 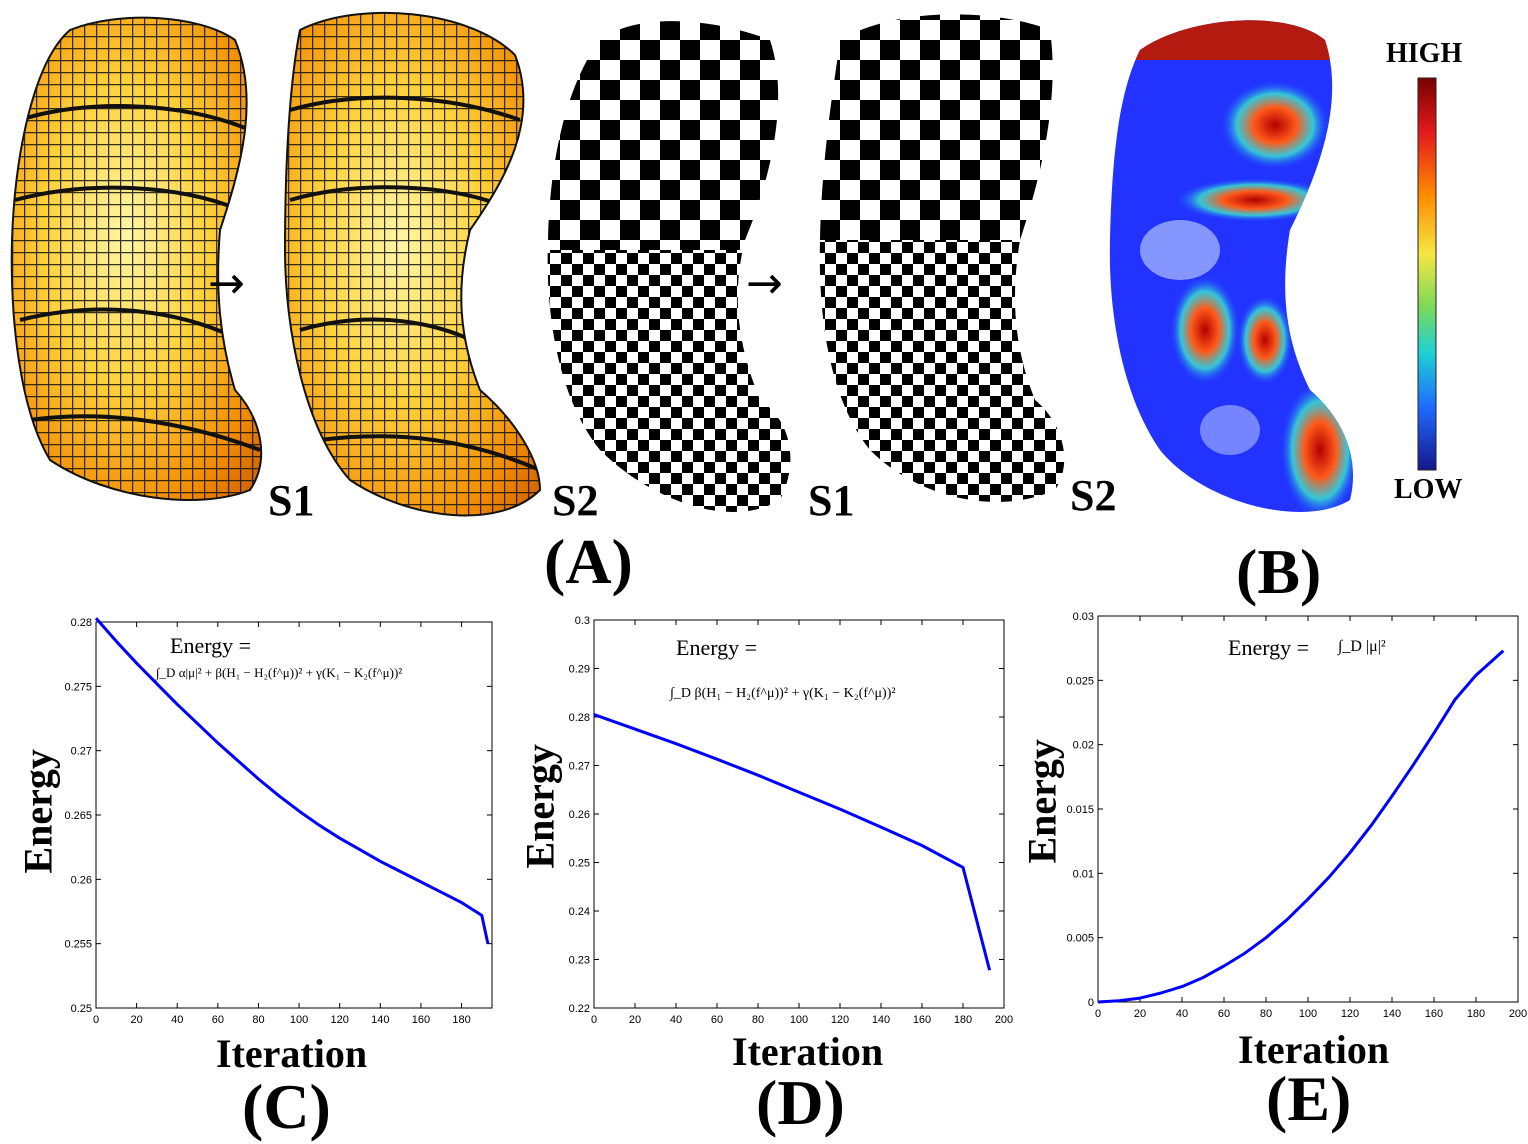 What do you see at coordinates (717, 647) in the screenshot?
I see `chart-d-formula-title: Energy =` at bounding box center [717, 647].